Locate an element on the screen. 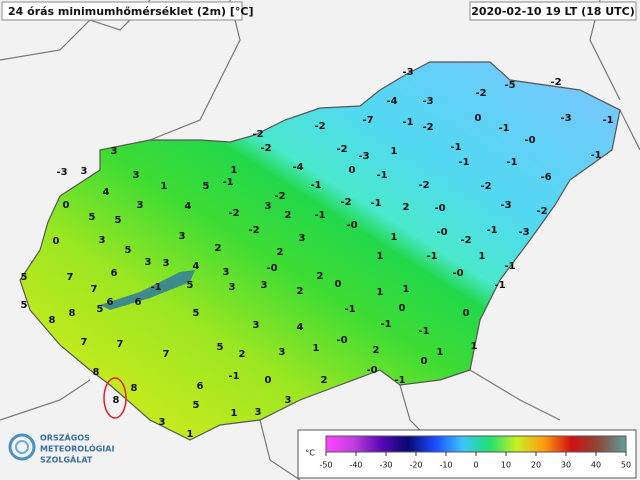 This screenshot has height=480, width=640. colorbar-tick-label: 0 is located at coordinates (475, 465).